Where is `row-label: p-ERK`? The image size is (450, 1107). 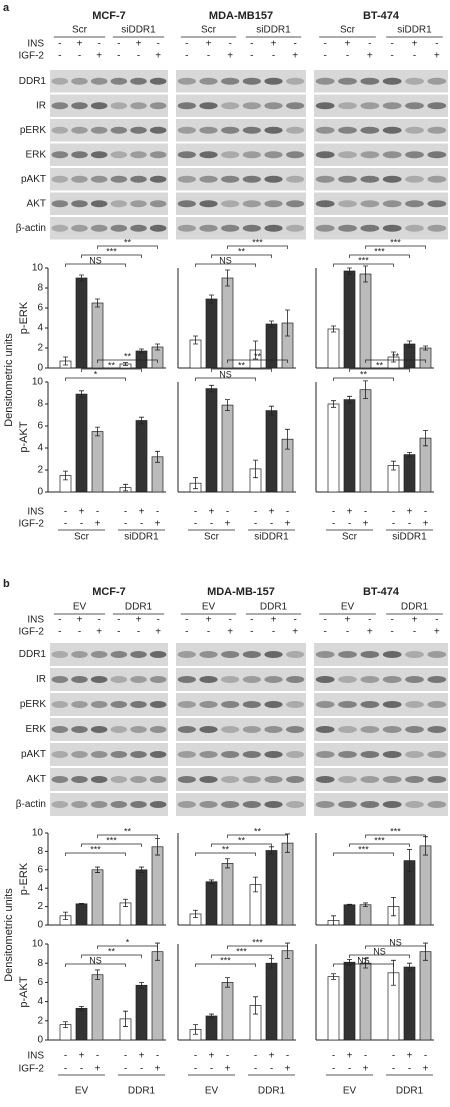
row-label: p-ERK is located at coordinates (24, 878).